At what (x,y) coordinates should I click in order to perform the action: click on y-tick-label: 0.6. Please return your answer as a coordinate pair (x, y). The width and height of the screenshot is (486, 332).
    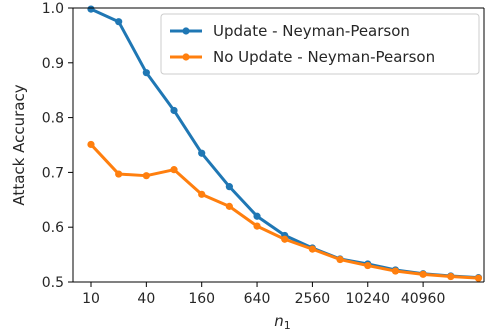
    Looking at the image, I should click on (53, 228).